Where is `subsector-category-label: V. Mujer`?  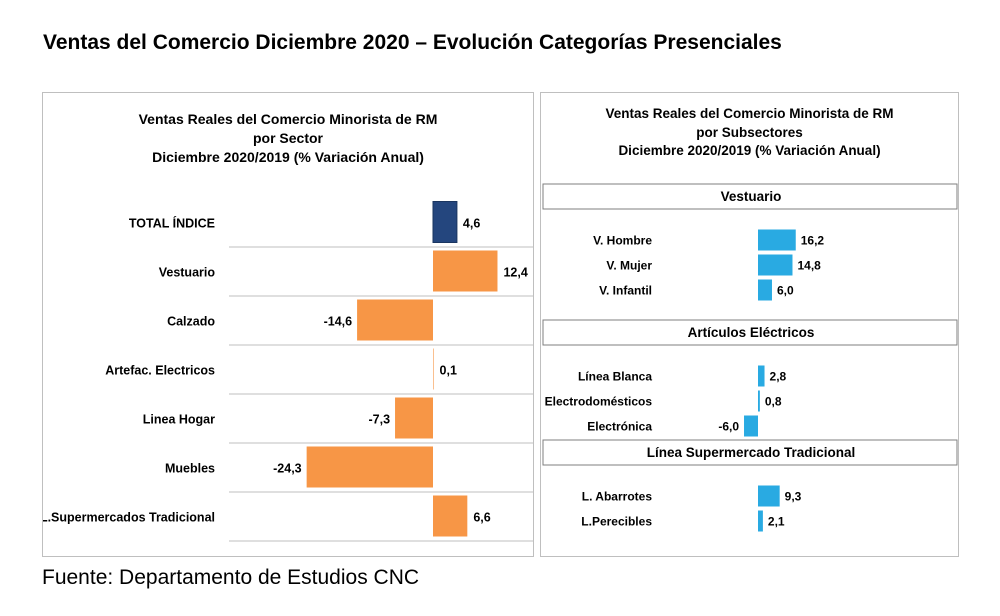 subsector-category-label: V. Mujer is located at coordinates (629, 266).